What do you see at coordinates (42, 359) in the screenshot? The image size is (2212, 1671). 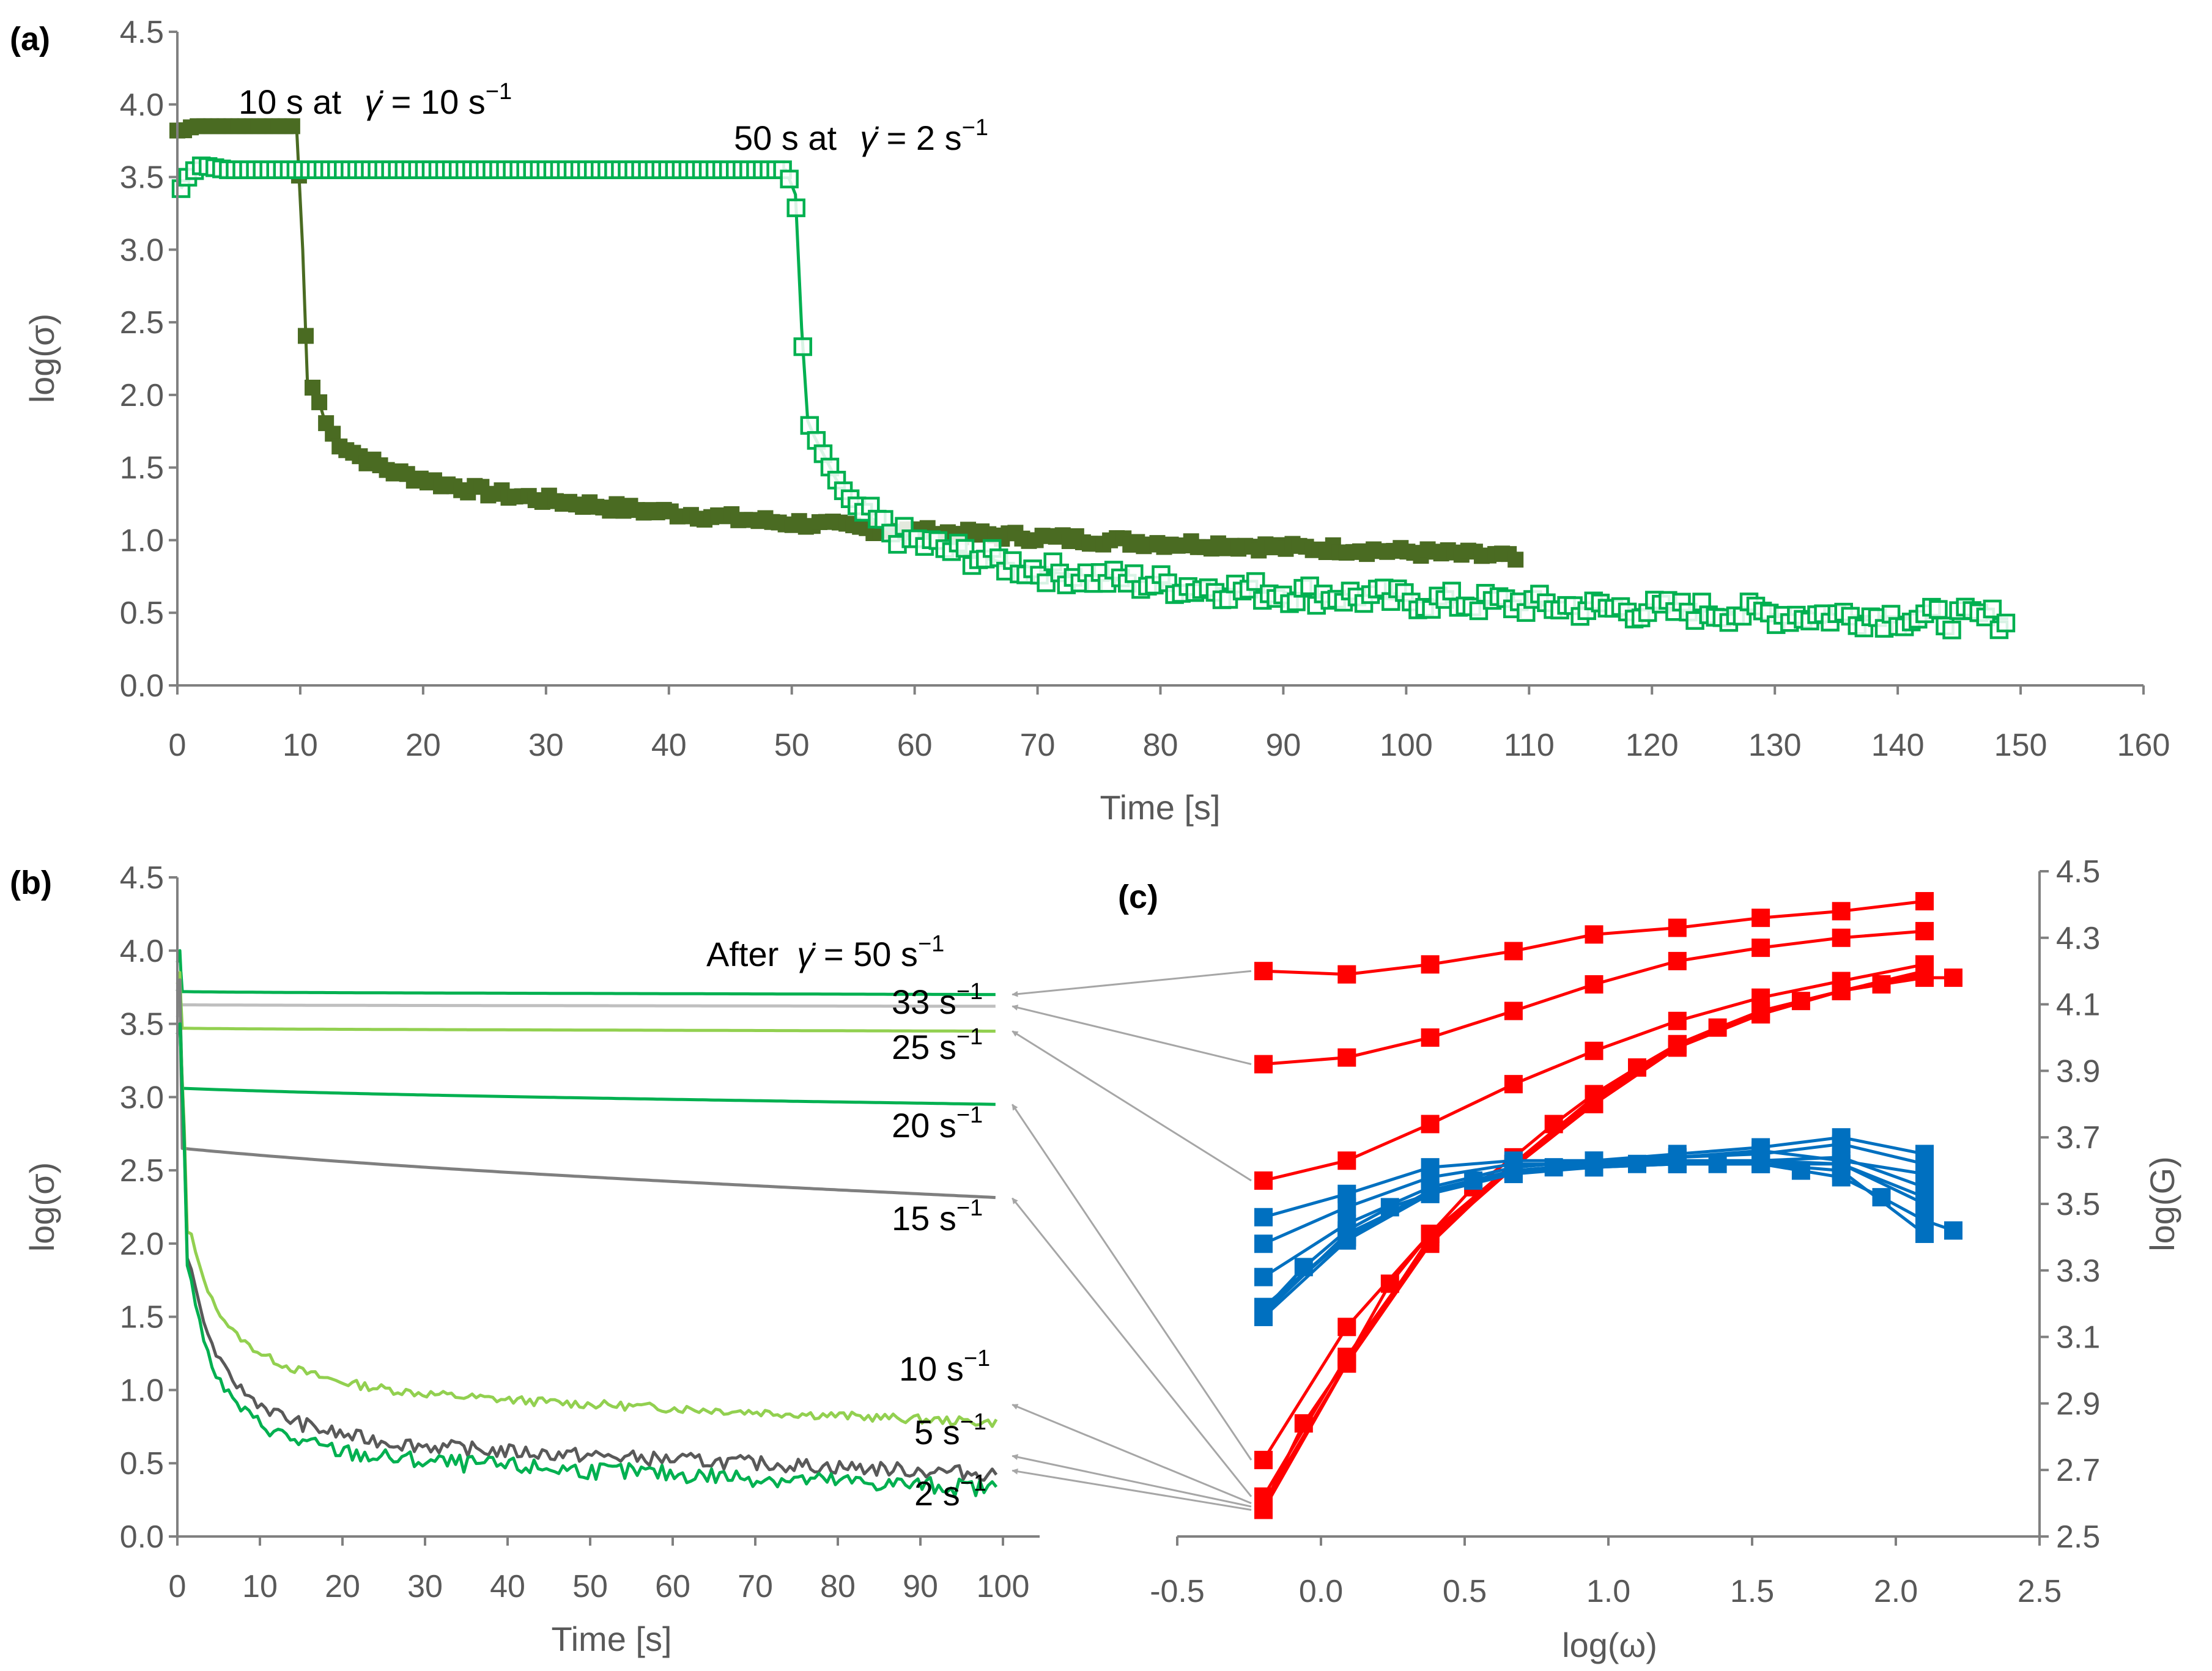 I see `panel-a-y-axis-title: log(σ)` at bounding box center [42, 359].